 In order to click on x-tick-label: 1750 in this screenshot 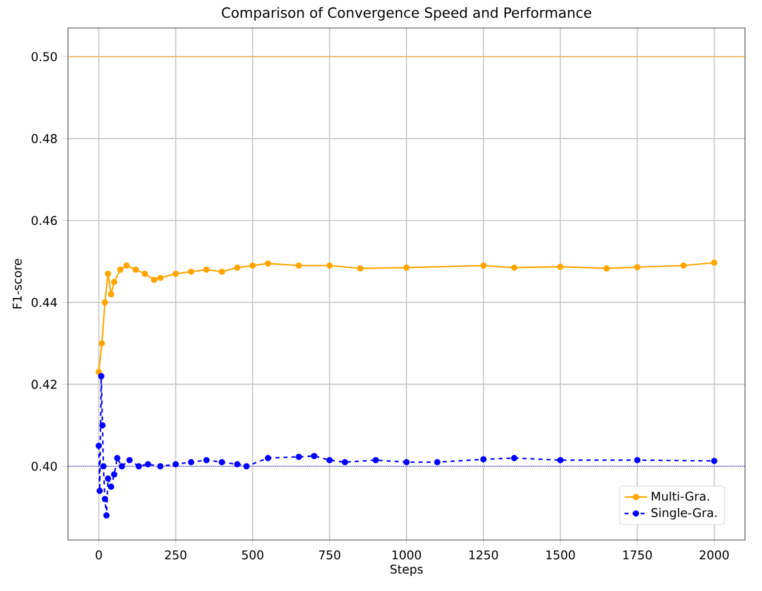, I will do `click(637, 555)`.